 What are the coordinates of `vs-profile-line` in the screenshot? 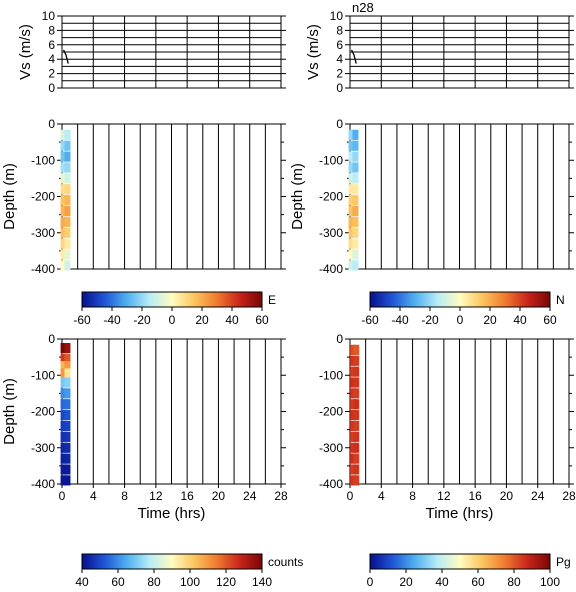 It's located at (65, 56).